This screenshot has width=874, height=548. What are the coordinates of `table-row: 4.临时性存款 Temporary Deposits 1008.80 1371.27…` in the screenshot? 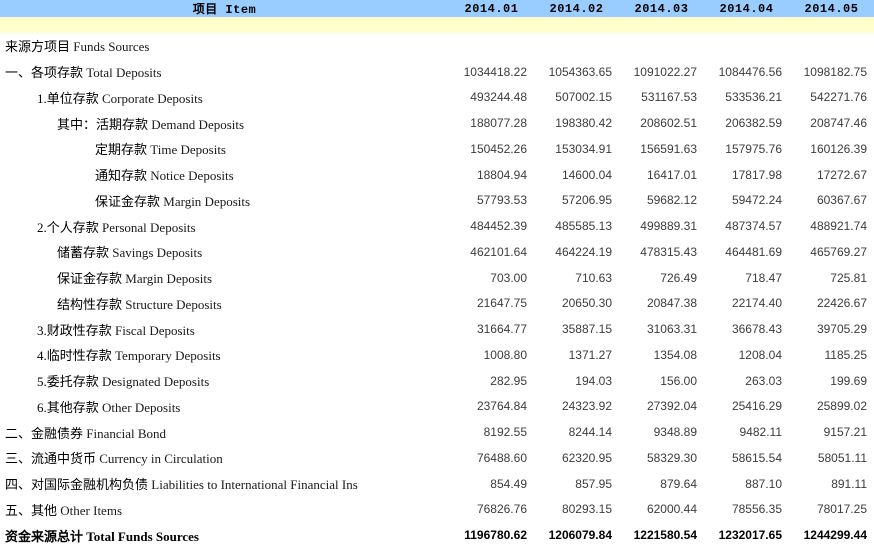 It's located at (437, 355).